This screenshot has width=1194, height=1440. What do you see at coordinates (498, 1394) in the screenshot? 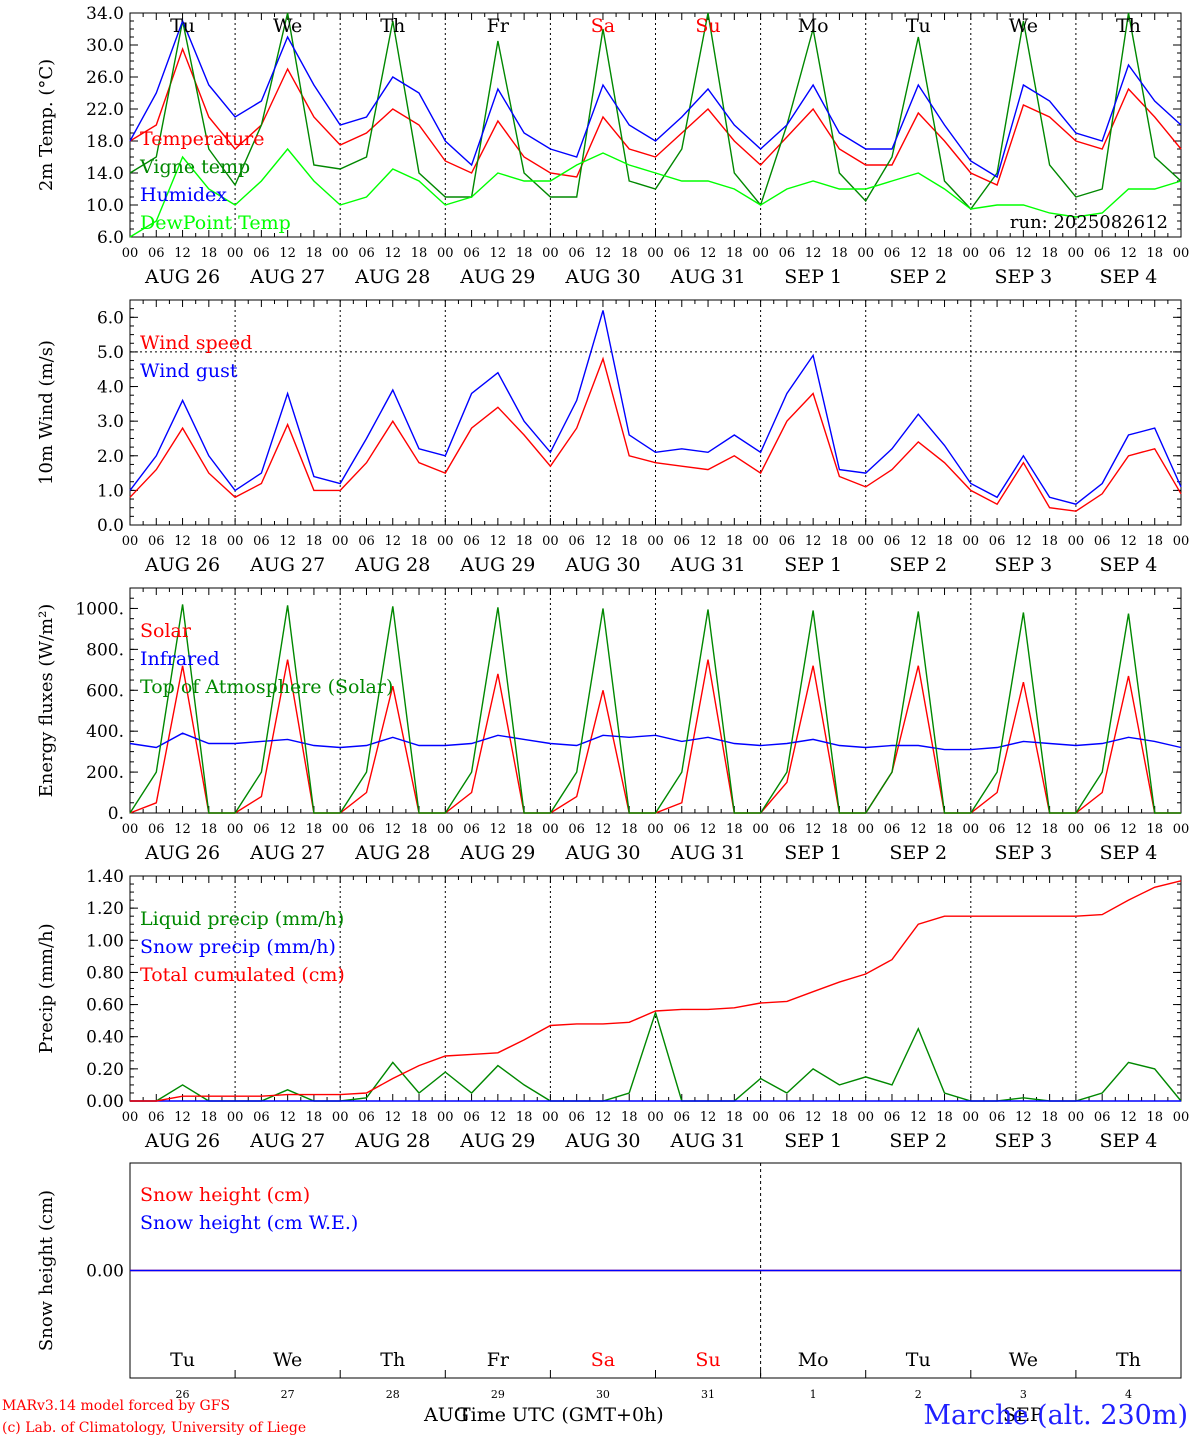
I see `day-number-label: 29` at bounding box center [498, 1394].